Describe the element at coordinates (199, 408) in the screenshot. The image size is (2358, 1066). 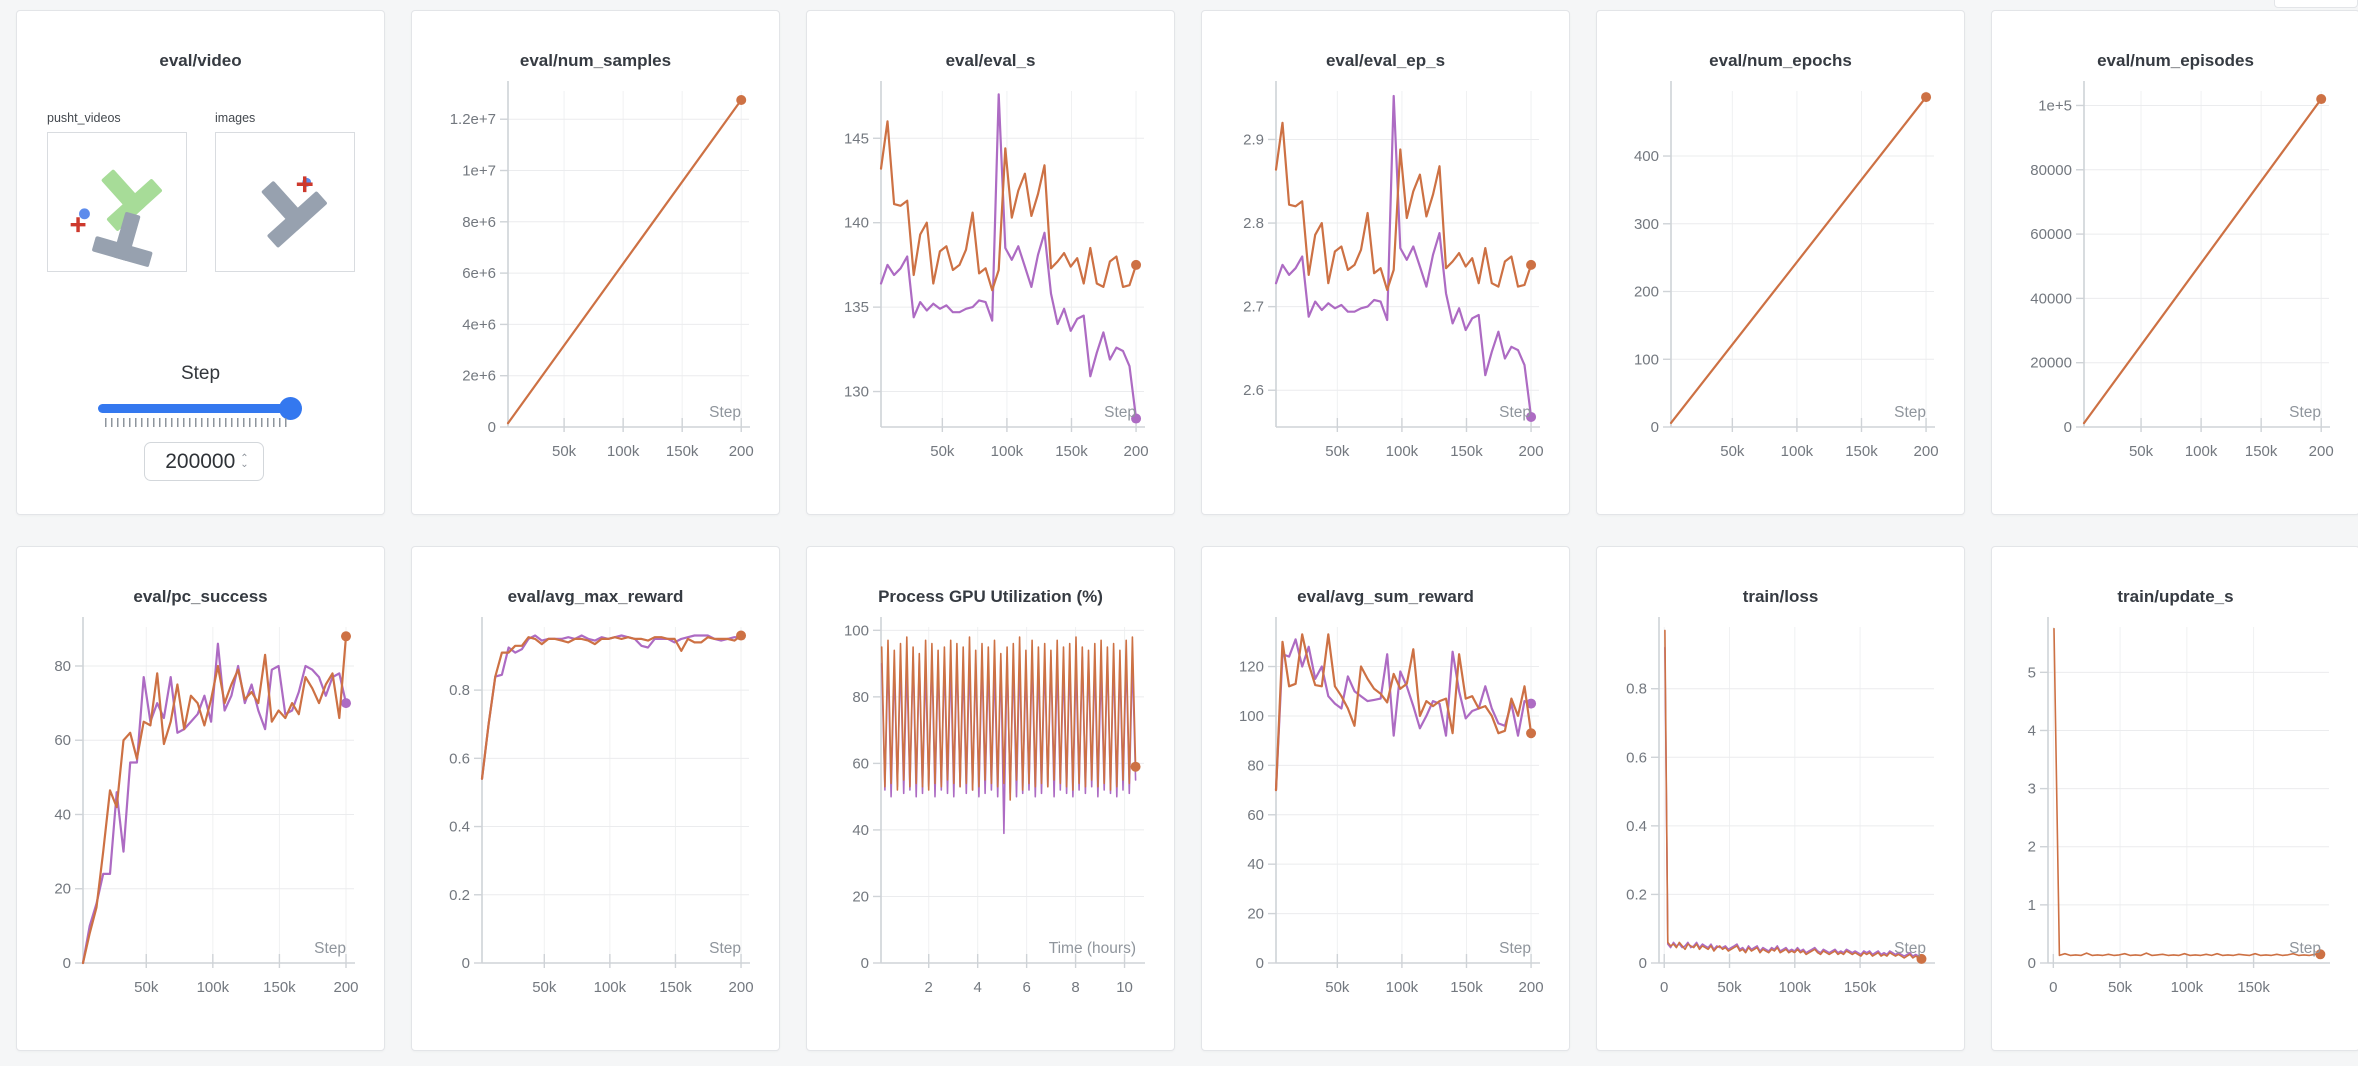
I see `step-slider-track` at that location.